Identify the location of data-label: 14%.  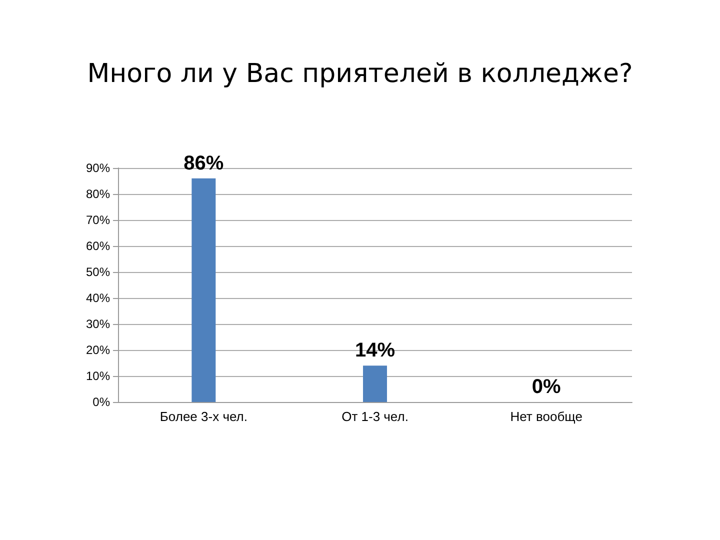
(375, 351).